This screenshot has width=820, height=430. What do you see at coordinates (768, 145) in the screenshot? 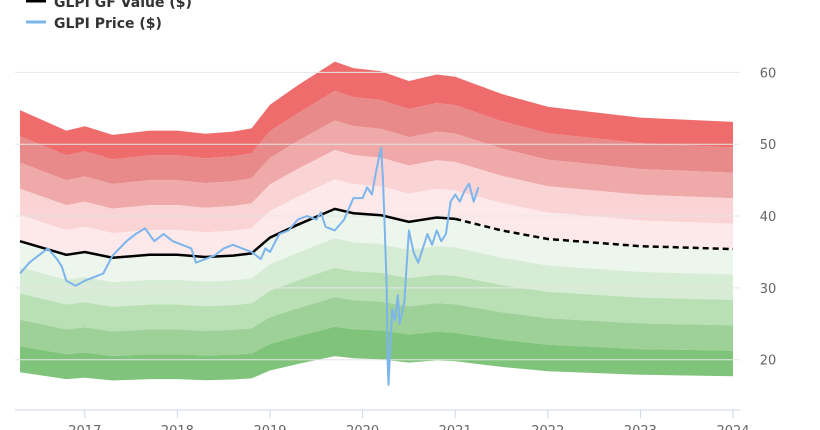
I see `y-tick-label-50: 50` at bounding box center [768, 145].